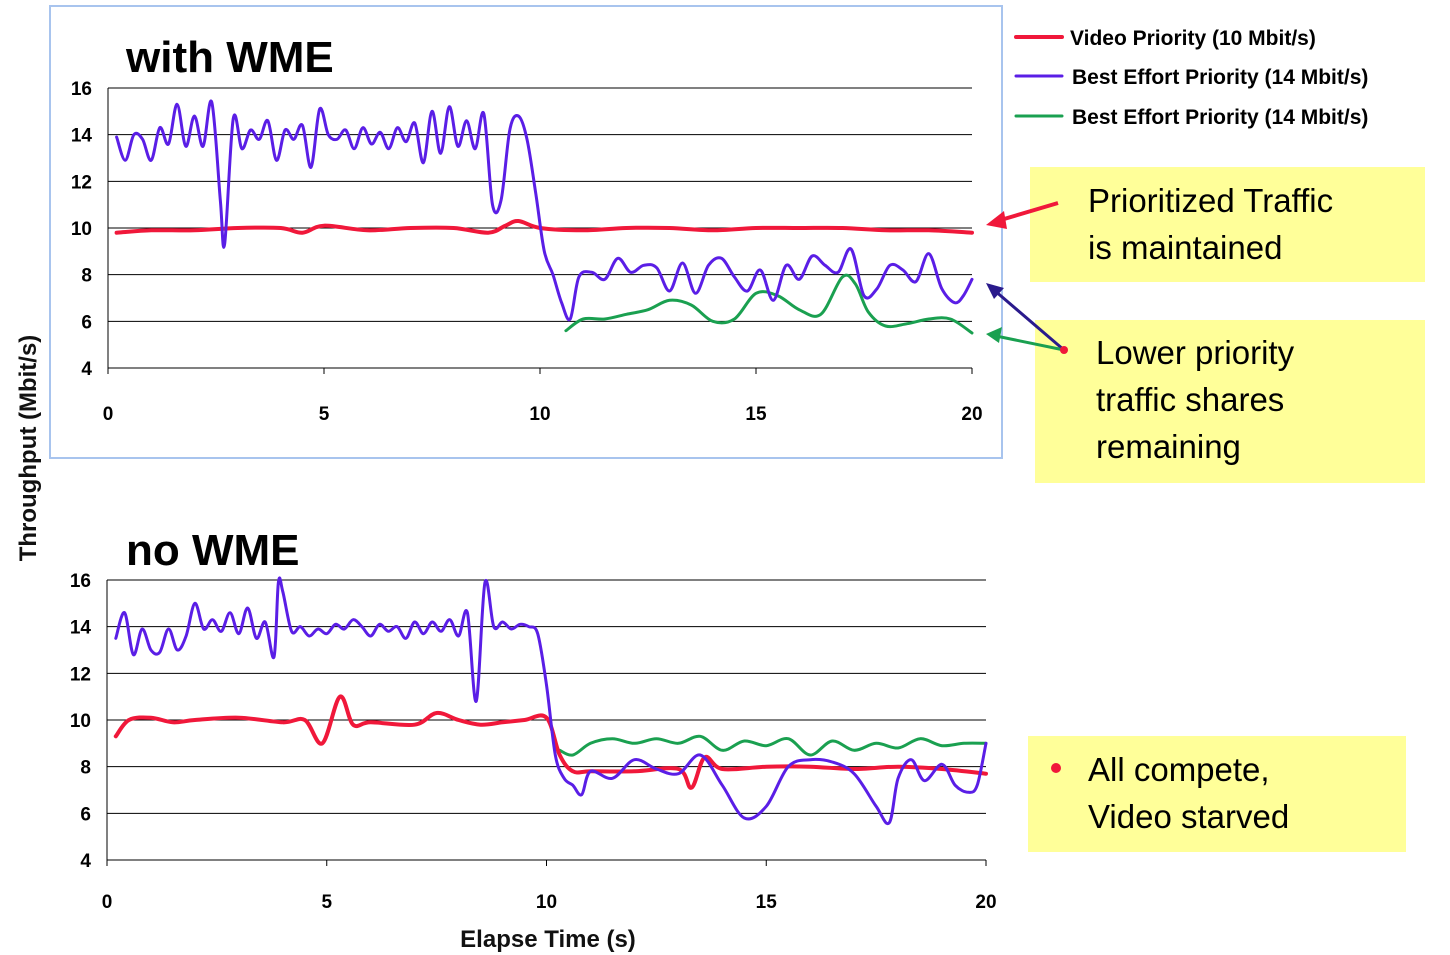  Describe the element at coordinates (28, 448) in the screenshot. I see `y-axis-title: Throughput (Mbit/s)` at that location.